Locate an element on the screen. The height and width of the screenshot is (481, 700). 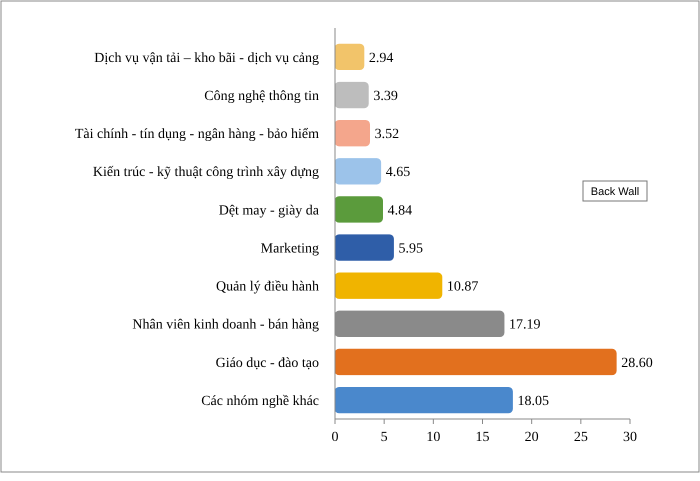
y-tick-label: Giáo dục - đào tạo is located at coordinates (267, 363).